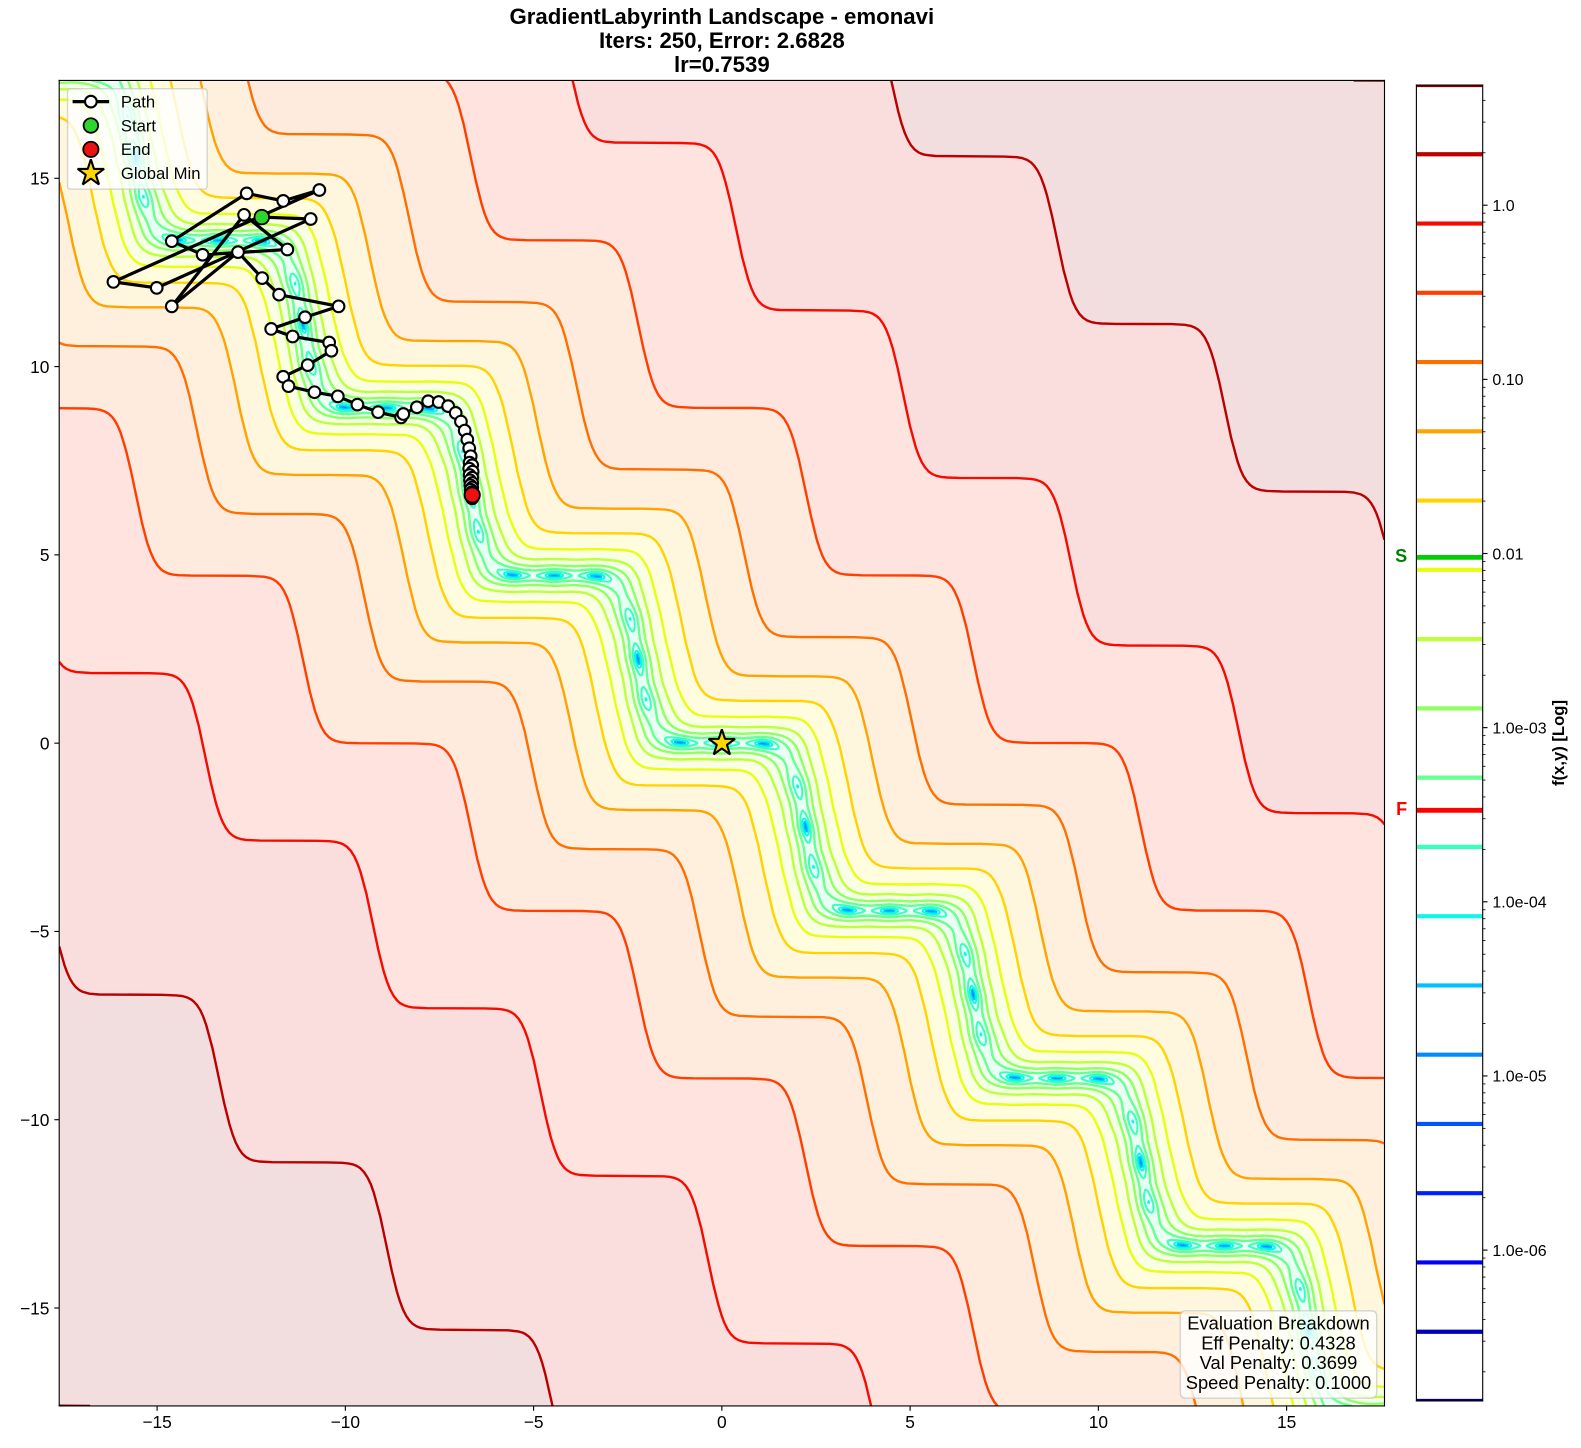 This screenshot has height=1448, width=1581. I want to click on svg-text: End, so click(136, 149).